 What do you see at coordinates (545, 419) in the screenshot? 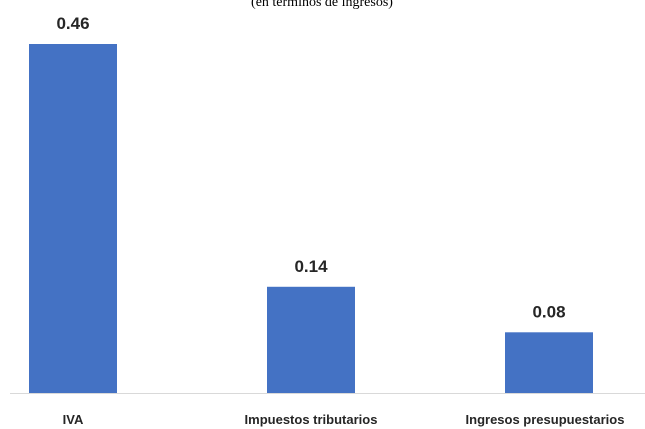
I see `category-label-3: Ingresos presupuestarios` at bounding box center [545, 419].